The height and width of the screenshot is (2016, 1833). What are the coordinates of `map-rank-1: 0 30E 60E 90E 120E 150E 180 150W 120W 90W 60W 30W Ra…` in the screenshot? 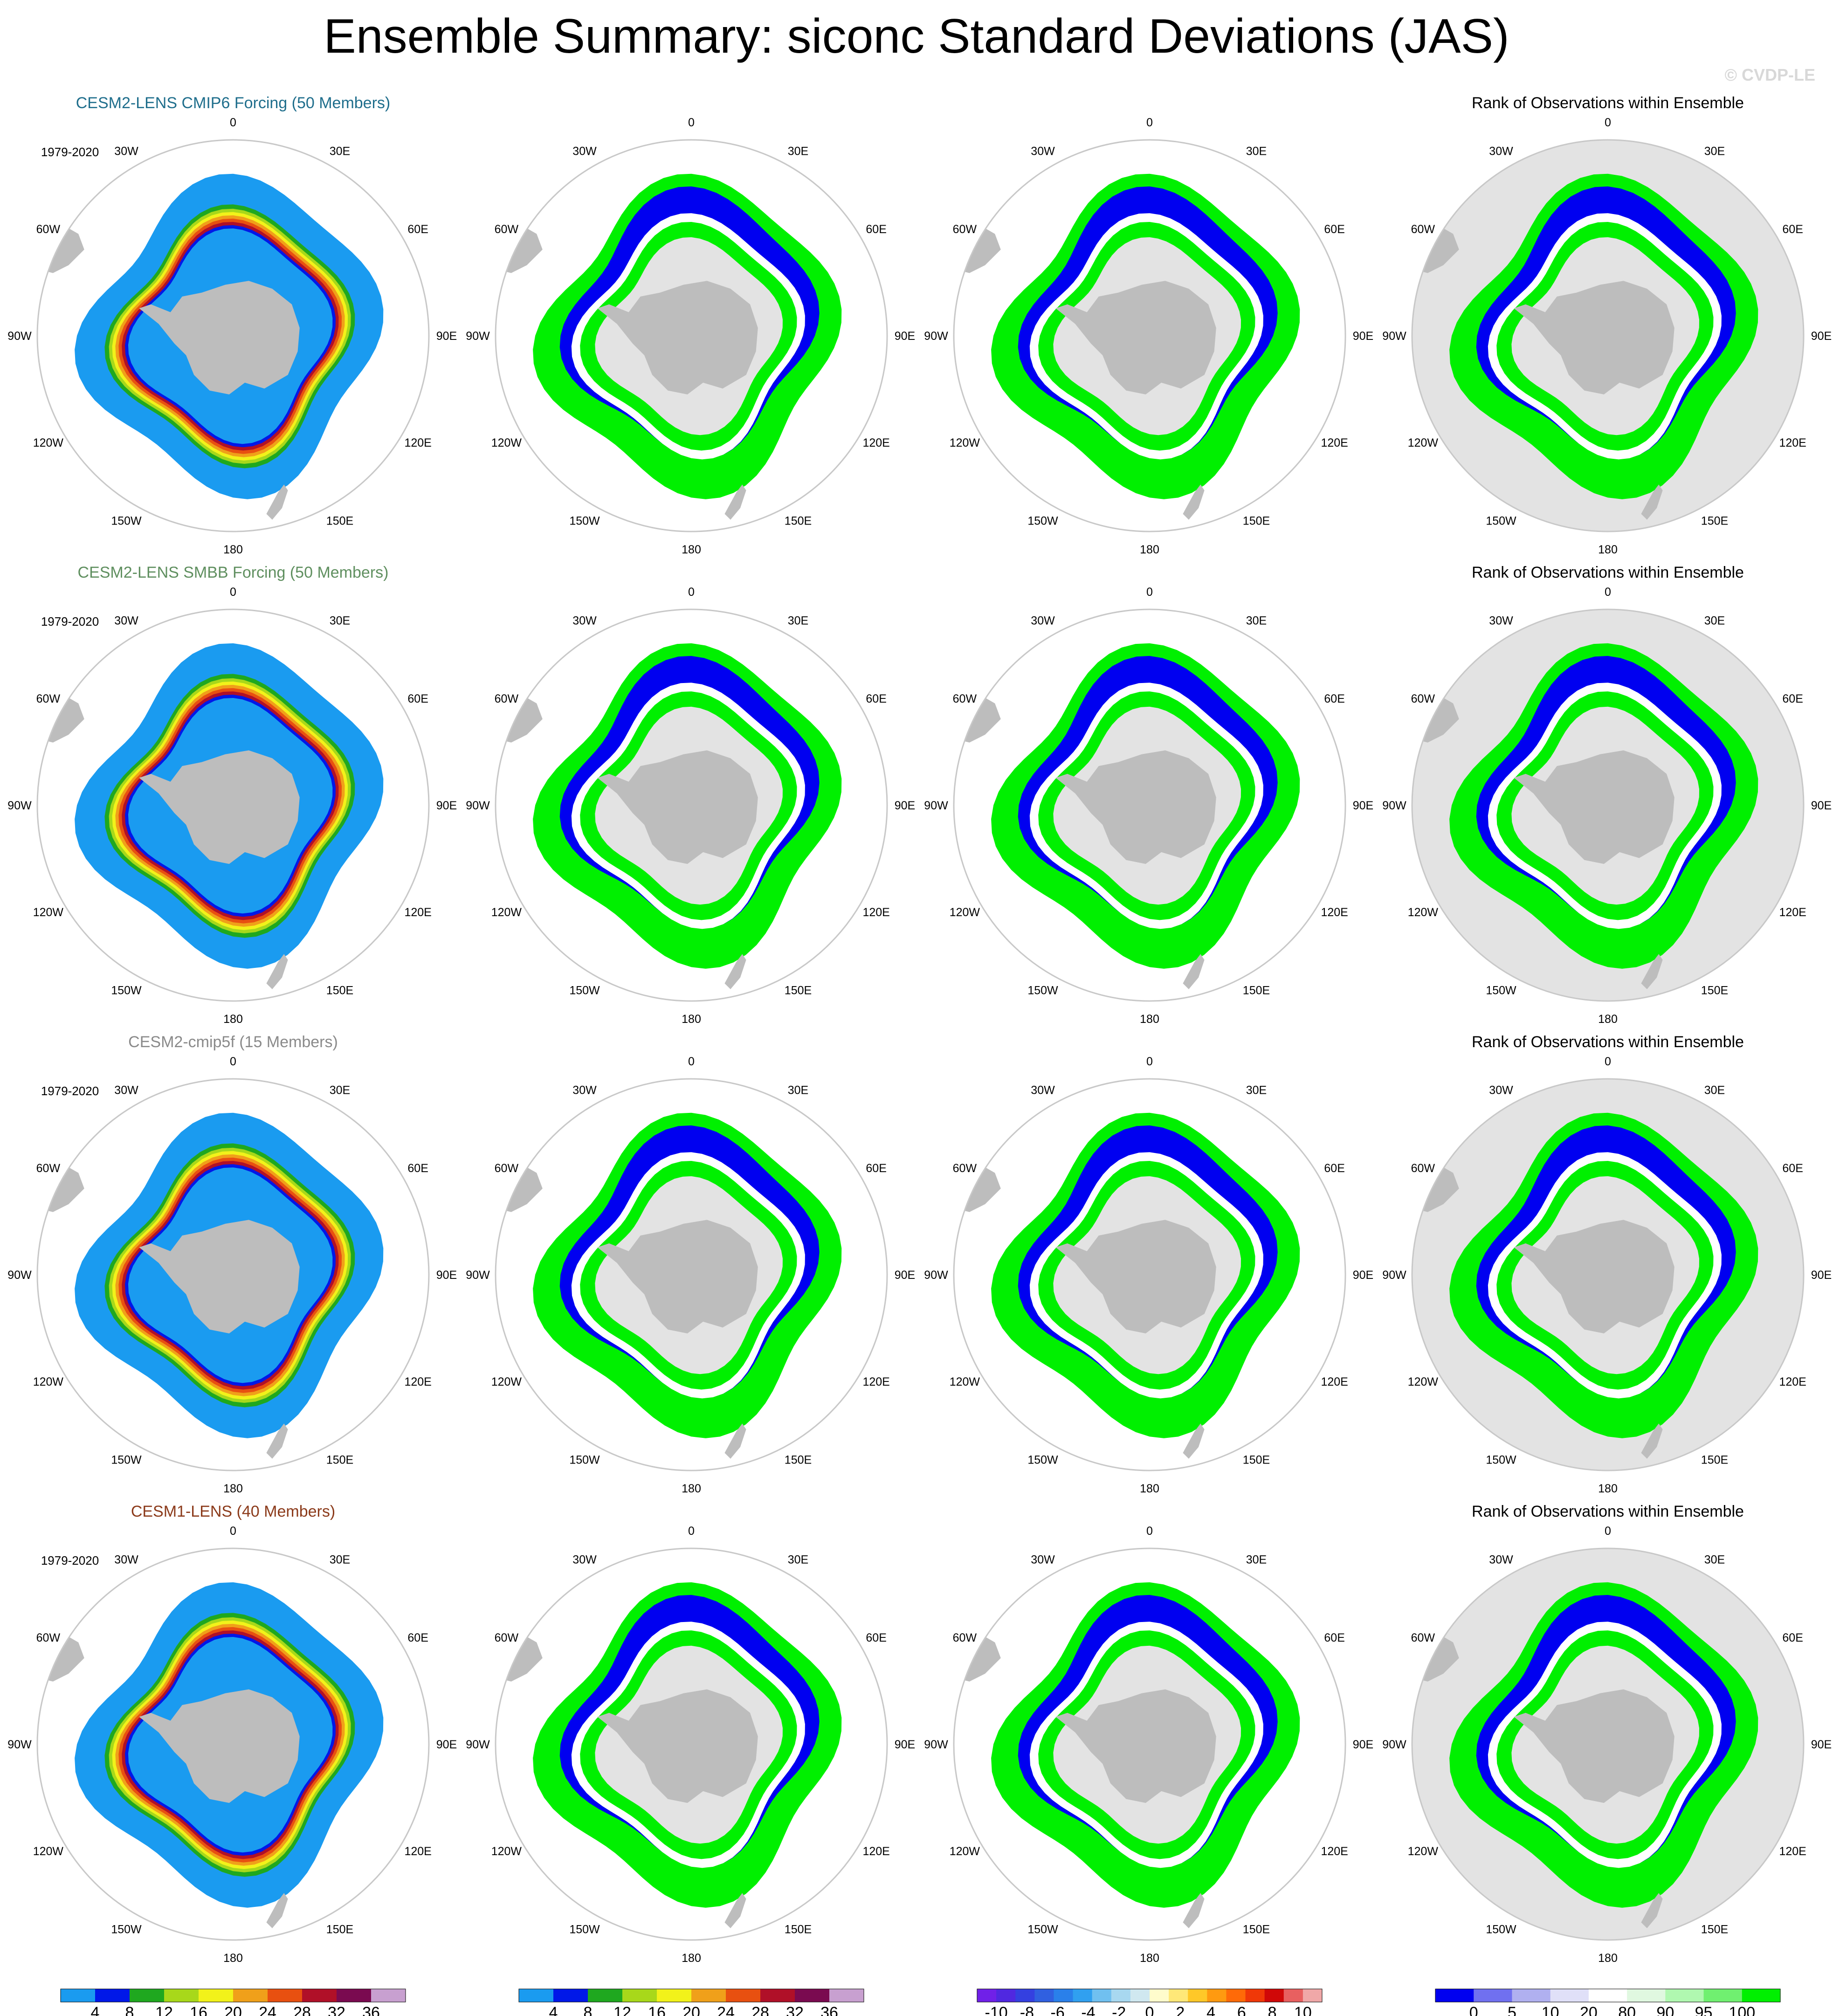 It's located at (1607, 325).